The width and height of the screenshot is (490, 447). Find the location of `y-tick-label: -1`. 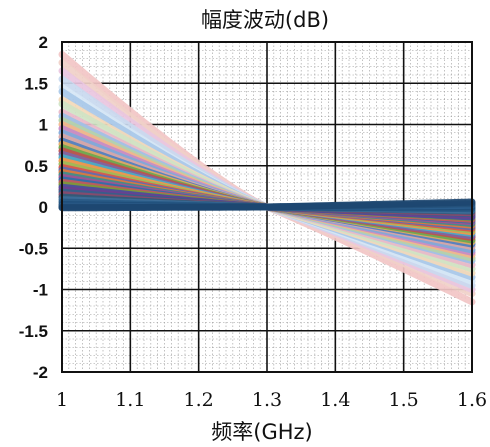

y-tick-label: -1 is located at coordinates (40, 290).